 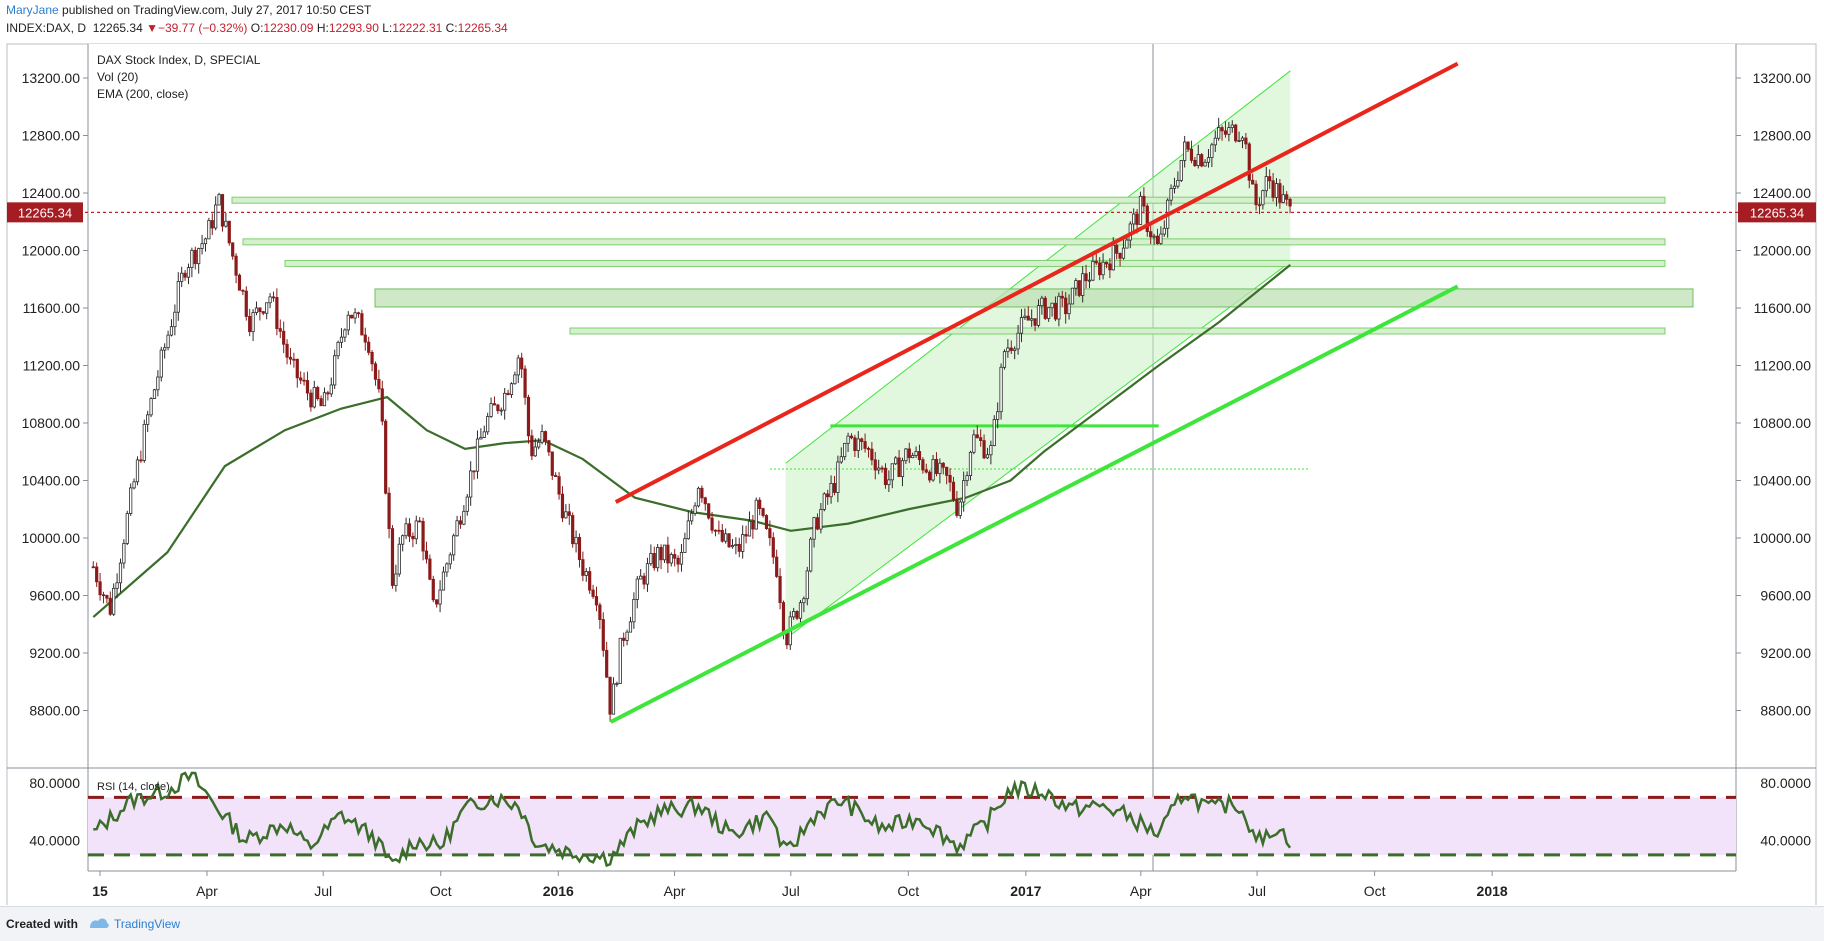 What do you see at coordinates (179, 60) in the screenshot?
I see `legend-title: DAX Stock Index, D, SPECIAL` at bounding box center [179, 60].